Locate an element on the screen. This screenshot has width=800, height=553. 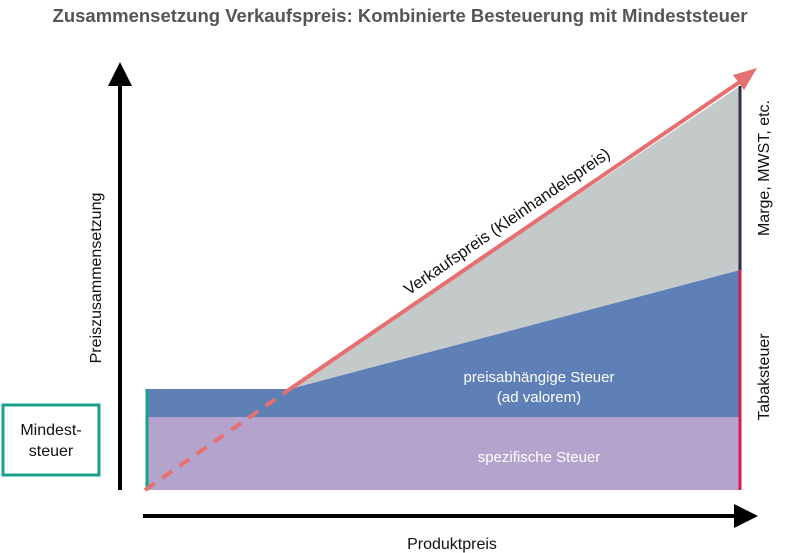
margin-label: Marge, MWST, etc. is located at coordinates (764, 168).